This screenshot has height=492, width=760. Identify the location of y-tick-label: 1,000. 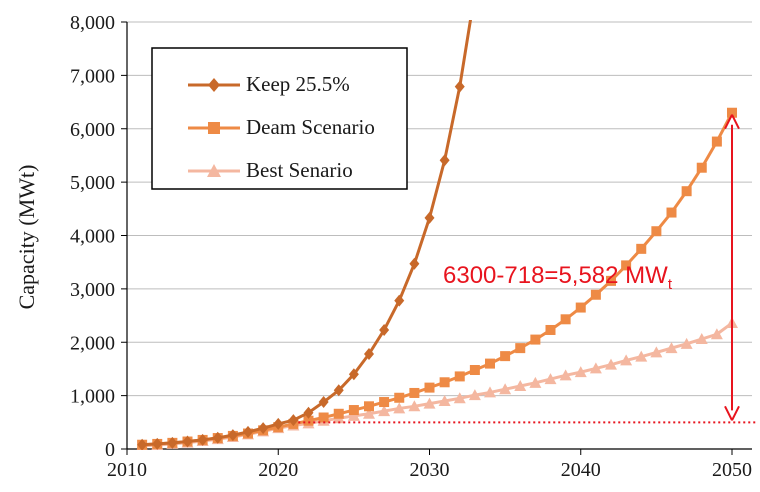
(92, 397).